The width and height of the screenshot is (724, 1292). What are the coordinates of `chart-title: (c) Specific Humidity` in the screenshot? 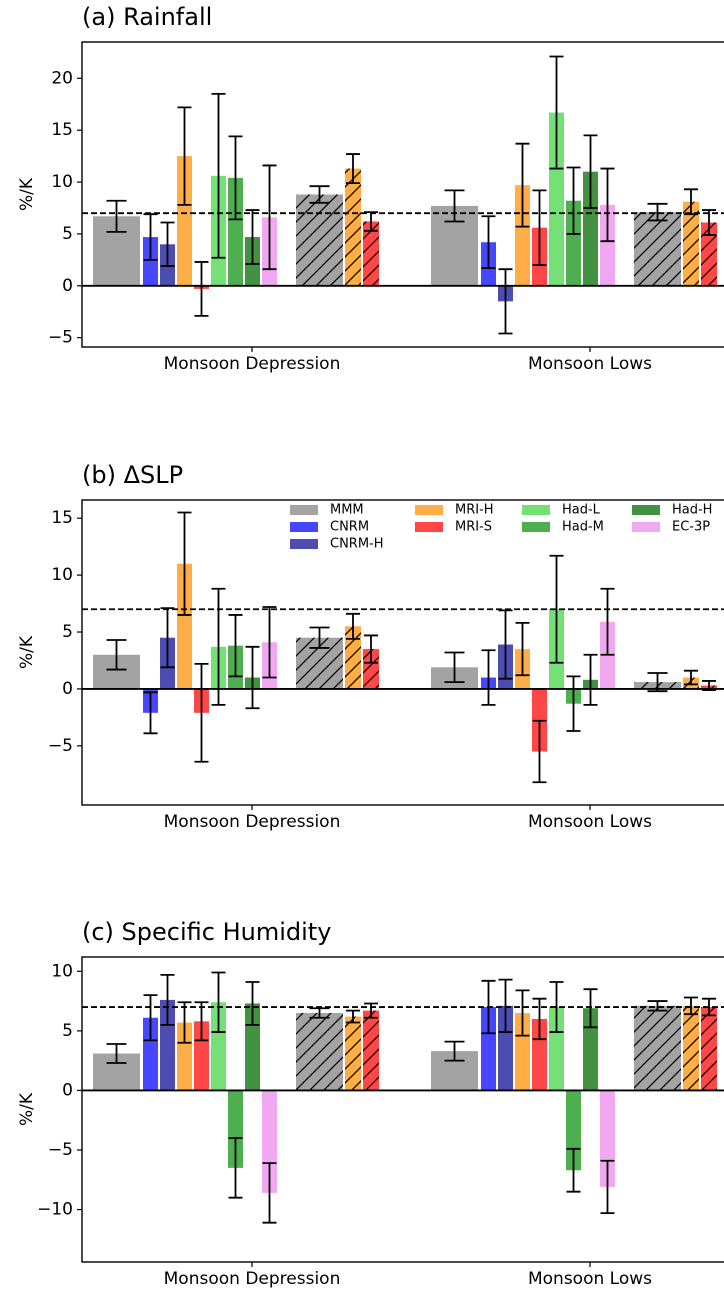 It's located at (206, 932).